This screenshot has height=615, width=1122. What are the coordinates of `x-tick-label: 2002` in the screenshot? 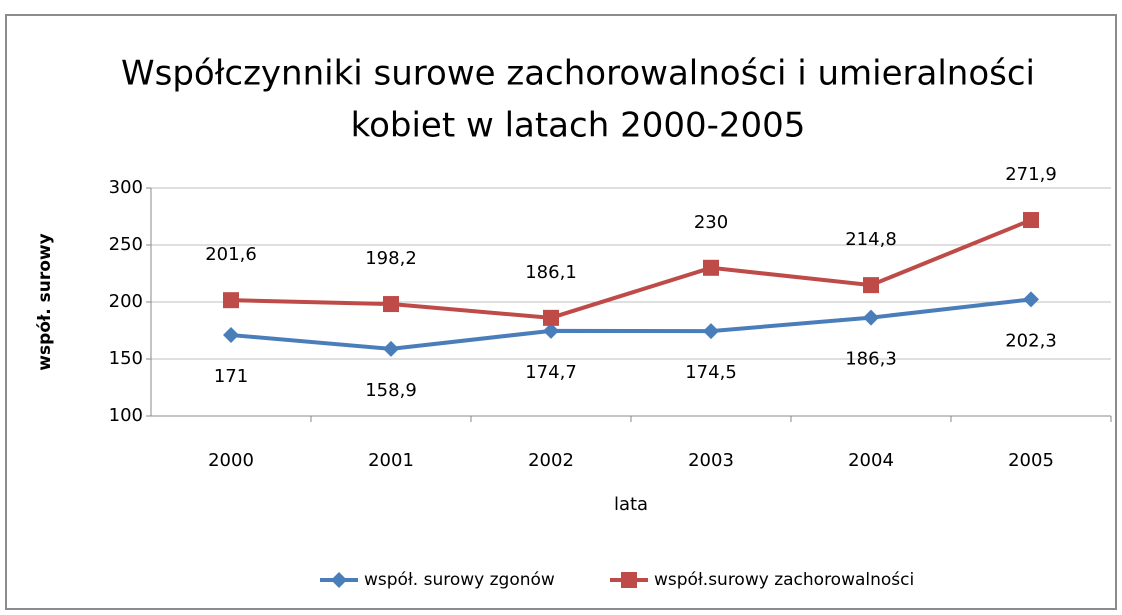 It's located at (551, 460).